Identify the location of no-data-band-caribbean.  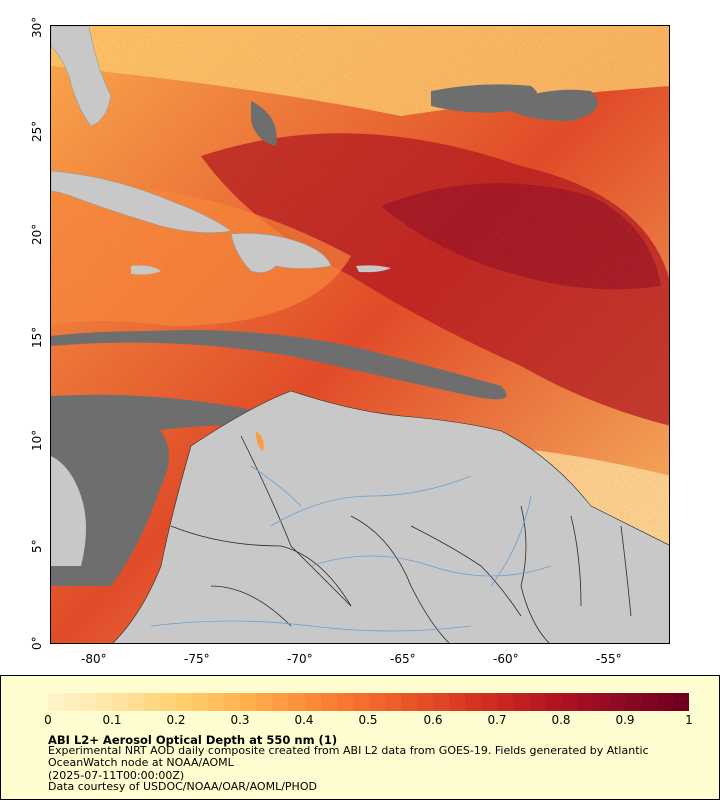
(279, 365).